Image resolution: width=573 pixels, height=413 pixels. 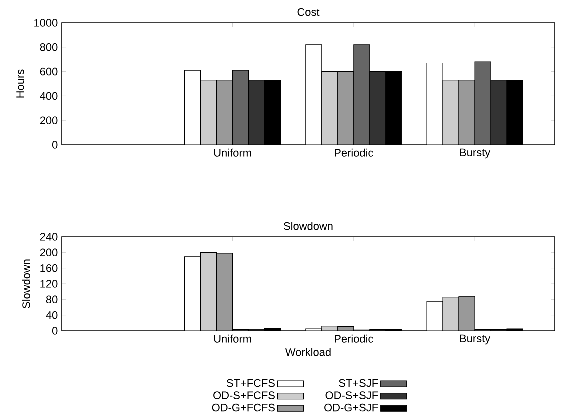 What do you see at coordinates (49, 284) in the screenshot?
I see `y-tick-label: 120` at bounding box center [49, 284].